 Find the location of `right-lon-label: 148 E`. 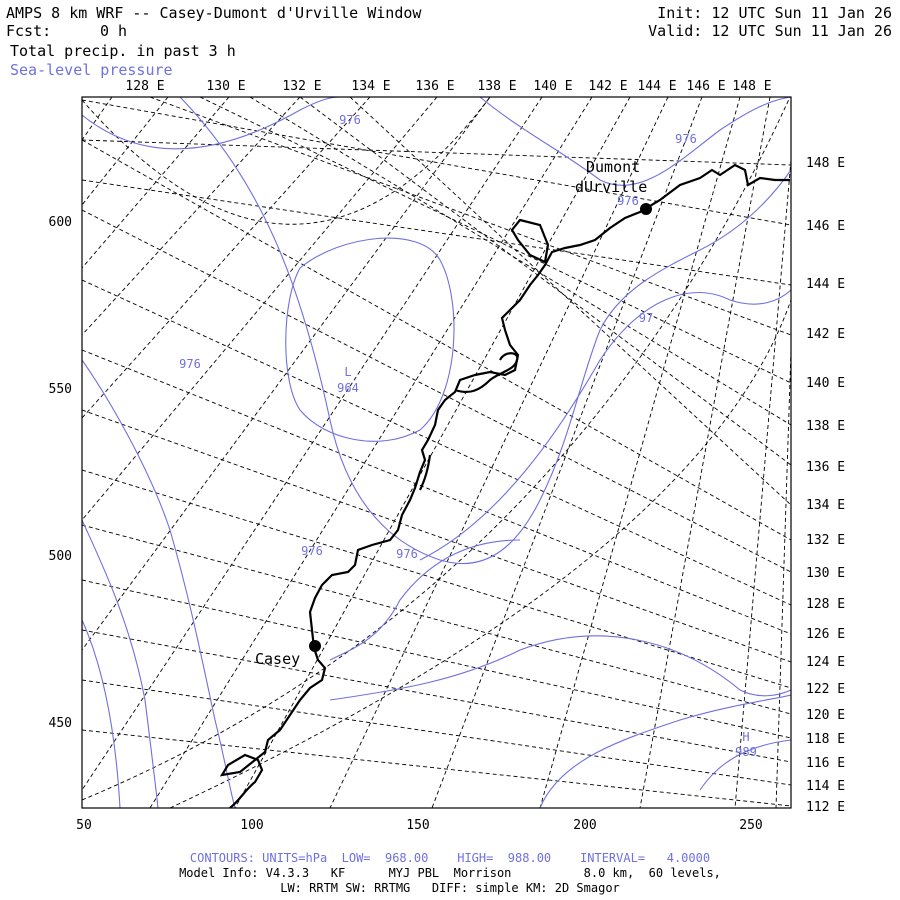

right-lon-label: 148 E is located at coordinates (825, 163).